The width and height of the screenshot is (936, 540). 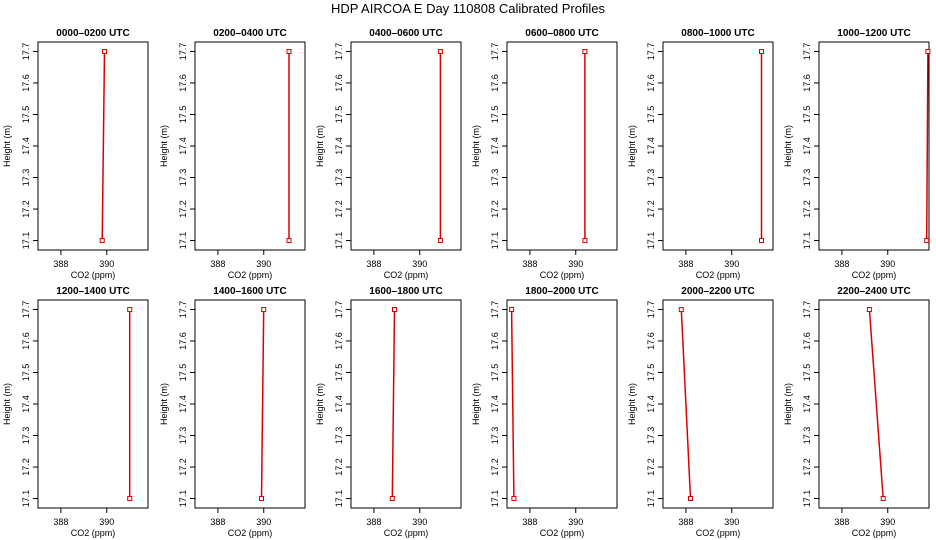 What do you see at coordinates (873, 291) in the screenshot?
I see `panel-title: 2200–2400 UTC` at bounding box center [873, 291].